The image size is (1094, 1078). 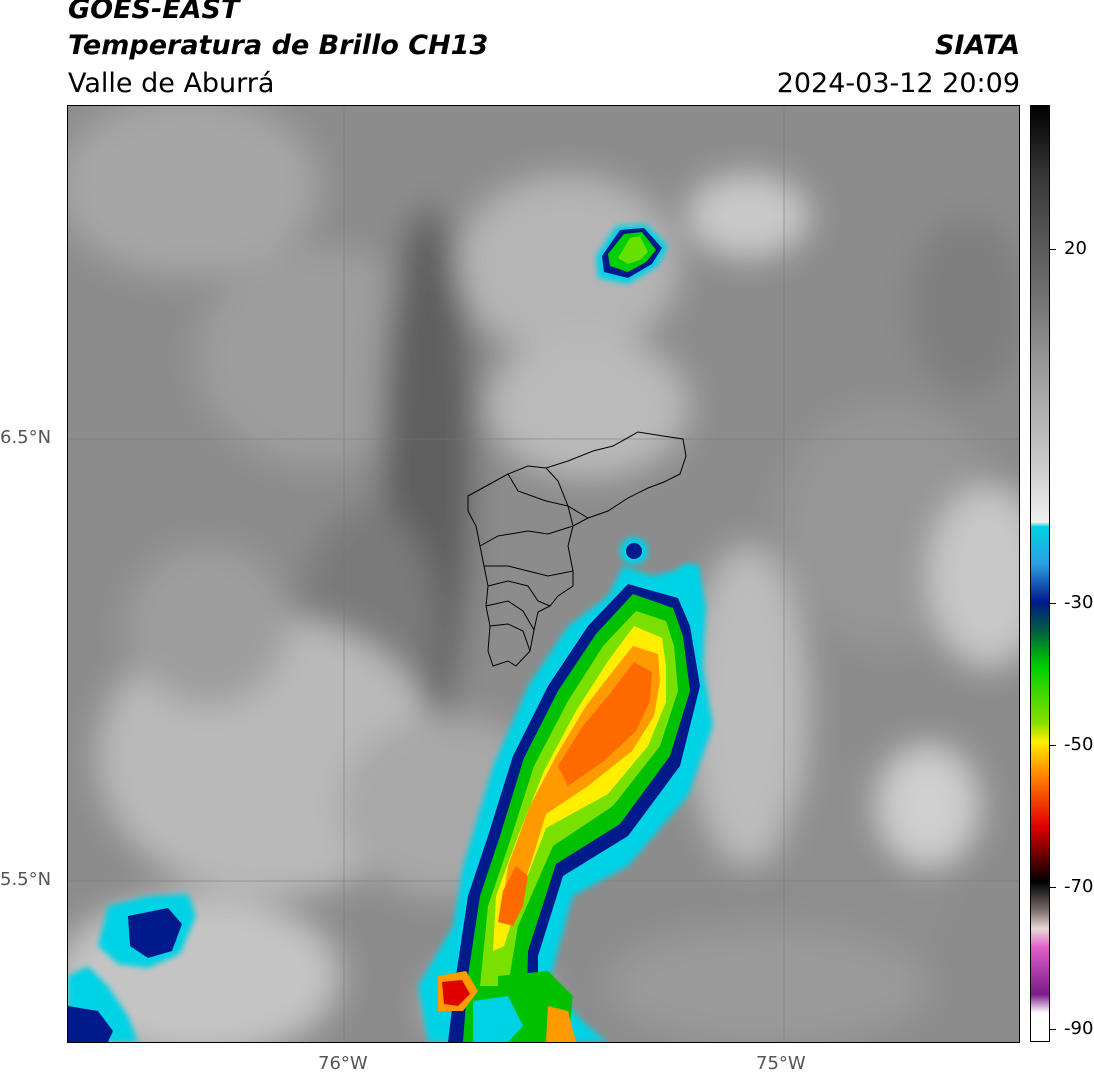 What do you see at coordinates (1075, 248) in the screenshot?
I see `colorbar-label: 20` at bounding box center [1075, 248].